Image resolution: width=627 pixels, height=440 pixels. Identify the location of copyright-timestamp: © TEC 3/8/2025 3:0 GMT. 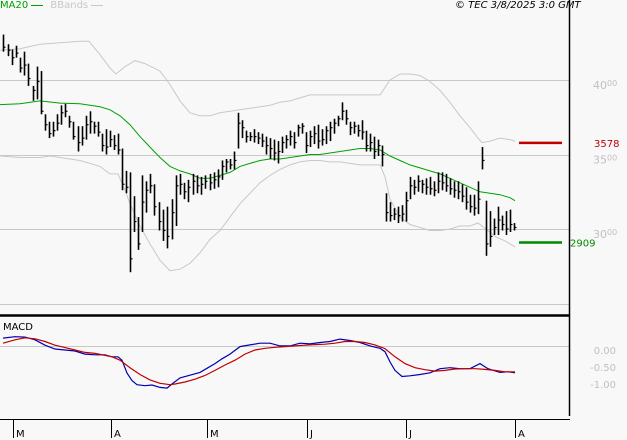
(518, 5).